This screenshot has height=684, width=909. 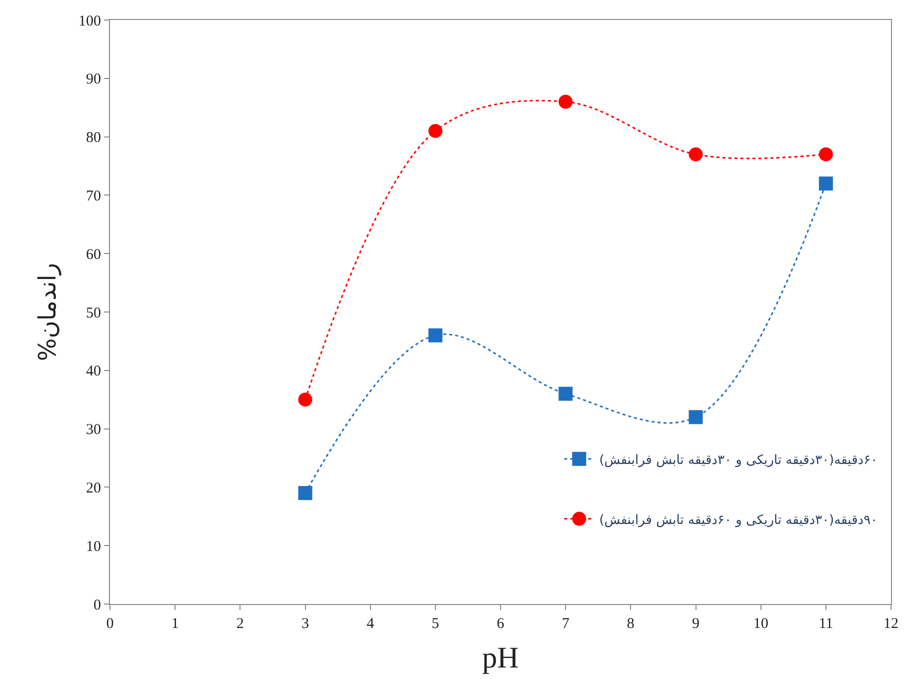 I want to click on legend-label: ۹۰دقیقه(۳۰دقیقه تاریکی و ۶۰دقیقه تابش فرابنفش), so click(x=738, y=520).